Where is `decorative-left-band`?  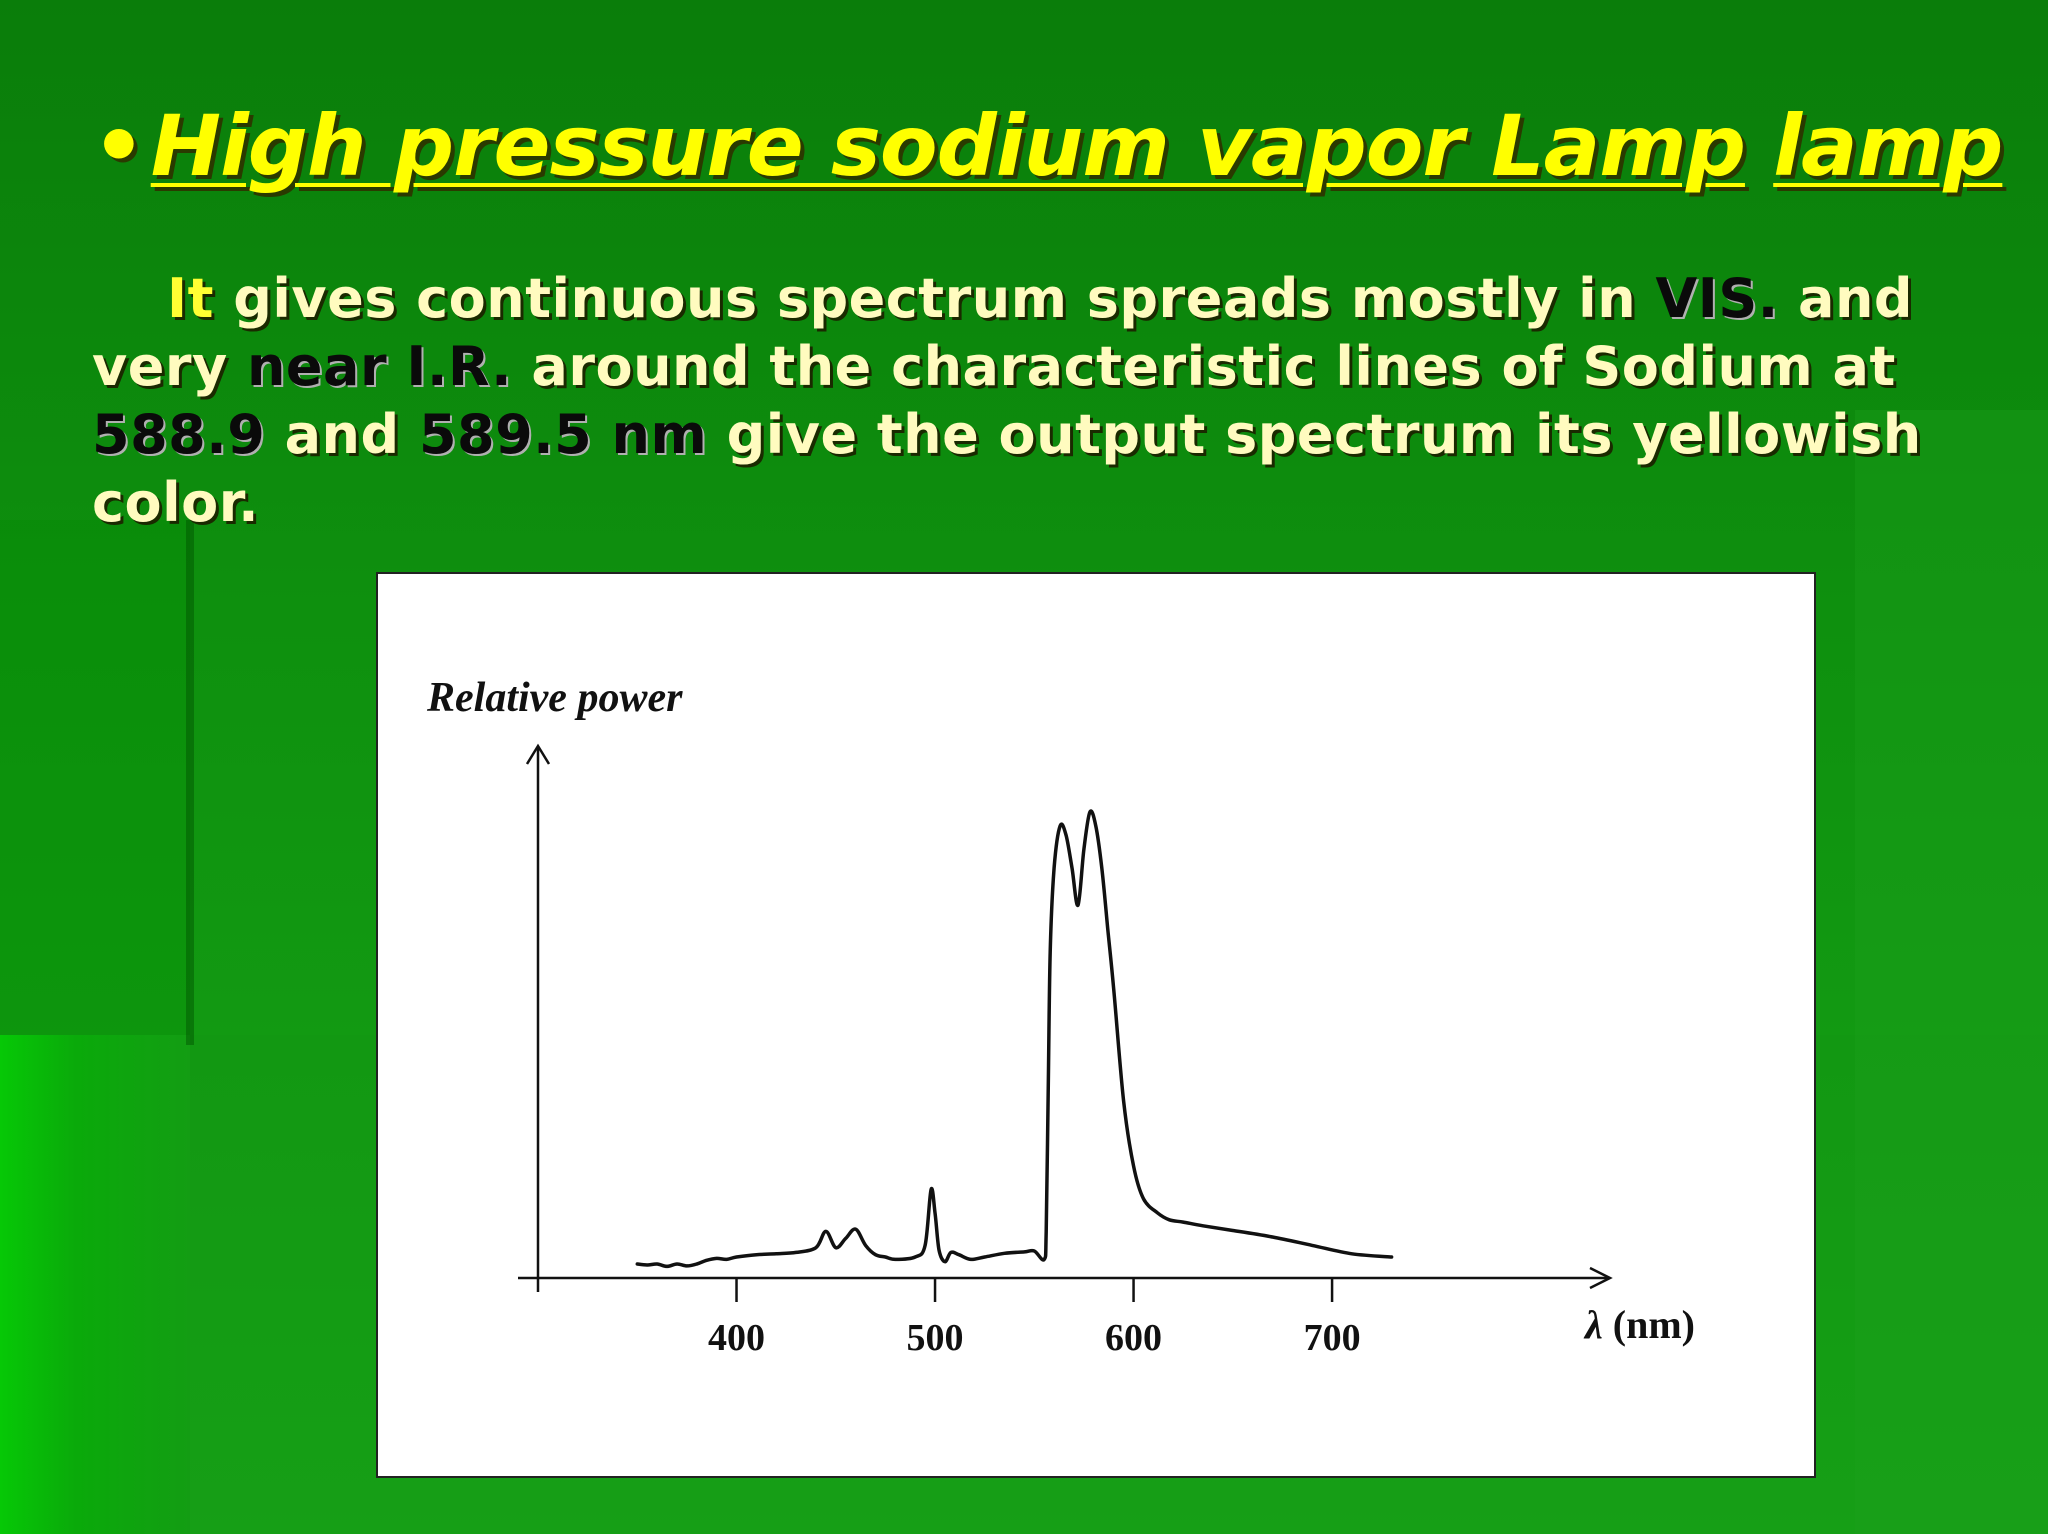 decorative-left-band is located at coordinates (95, 1284).